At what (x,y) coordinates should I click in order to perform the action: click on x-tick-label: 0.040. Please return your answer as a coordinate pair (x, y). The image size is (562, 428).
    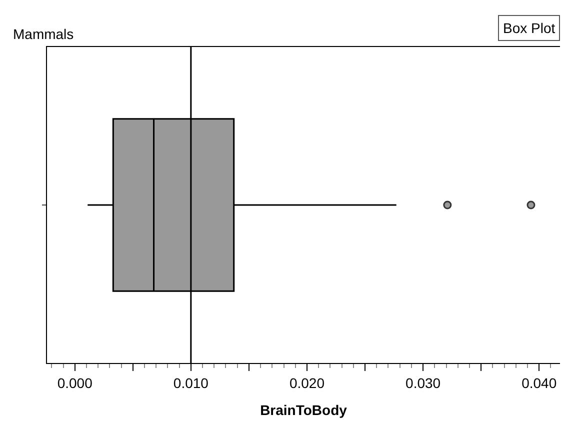
    Looking at the image, I should click on (539, 382).